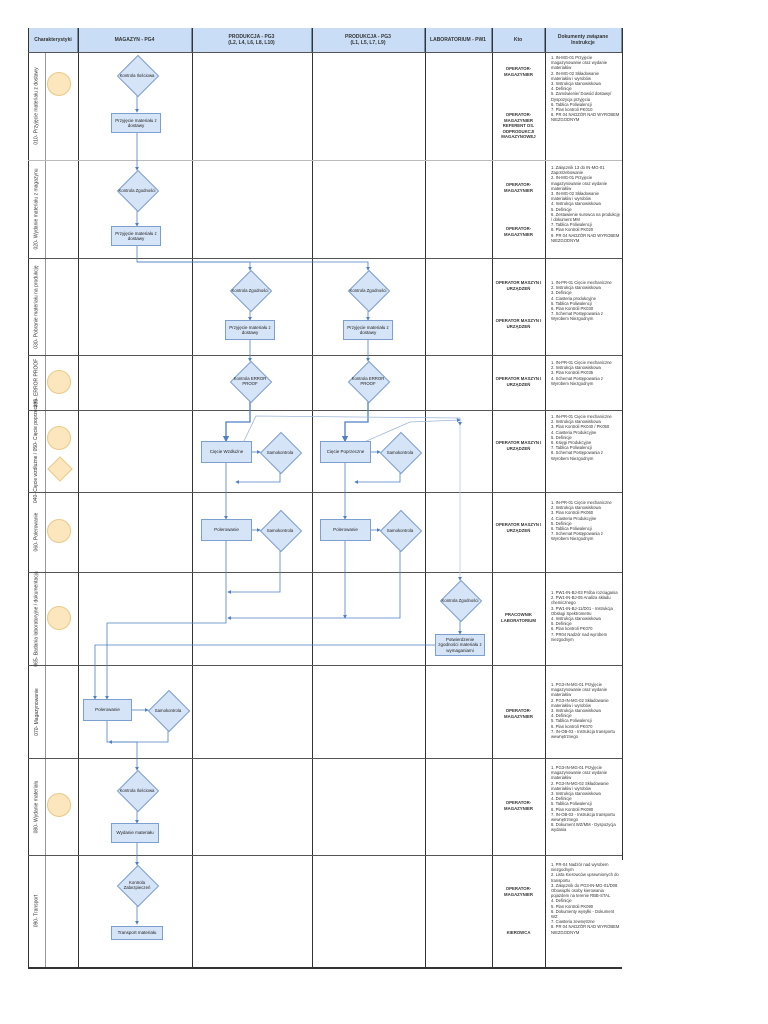 The image size is (768, 1024). I want to click on decision-security-check: Kontrola Zabezpieczeń, so click(138, 886).